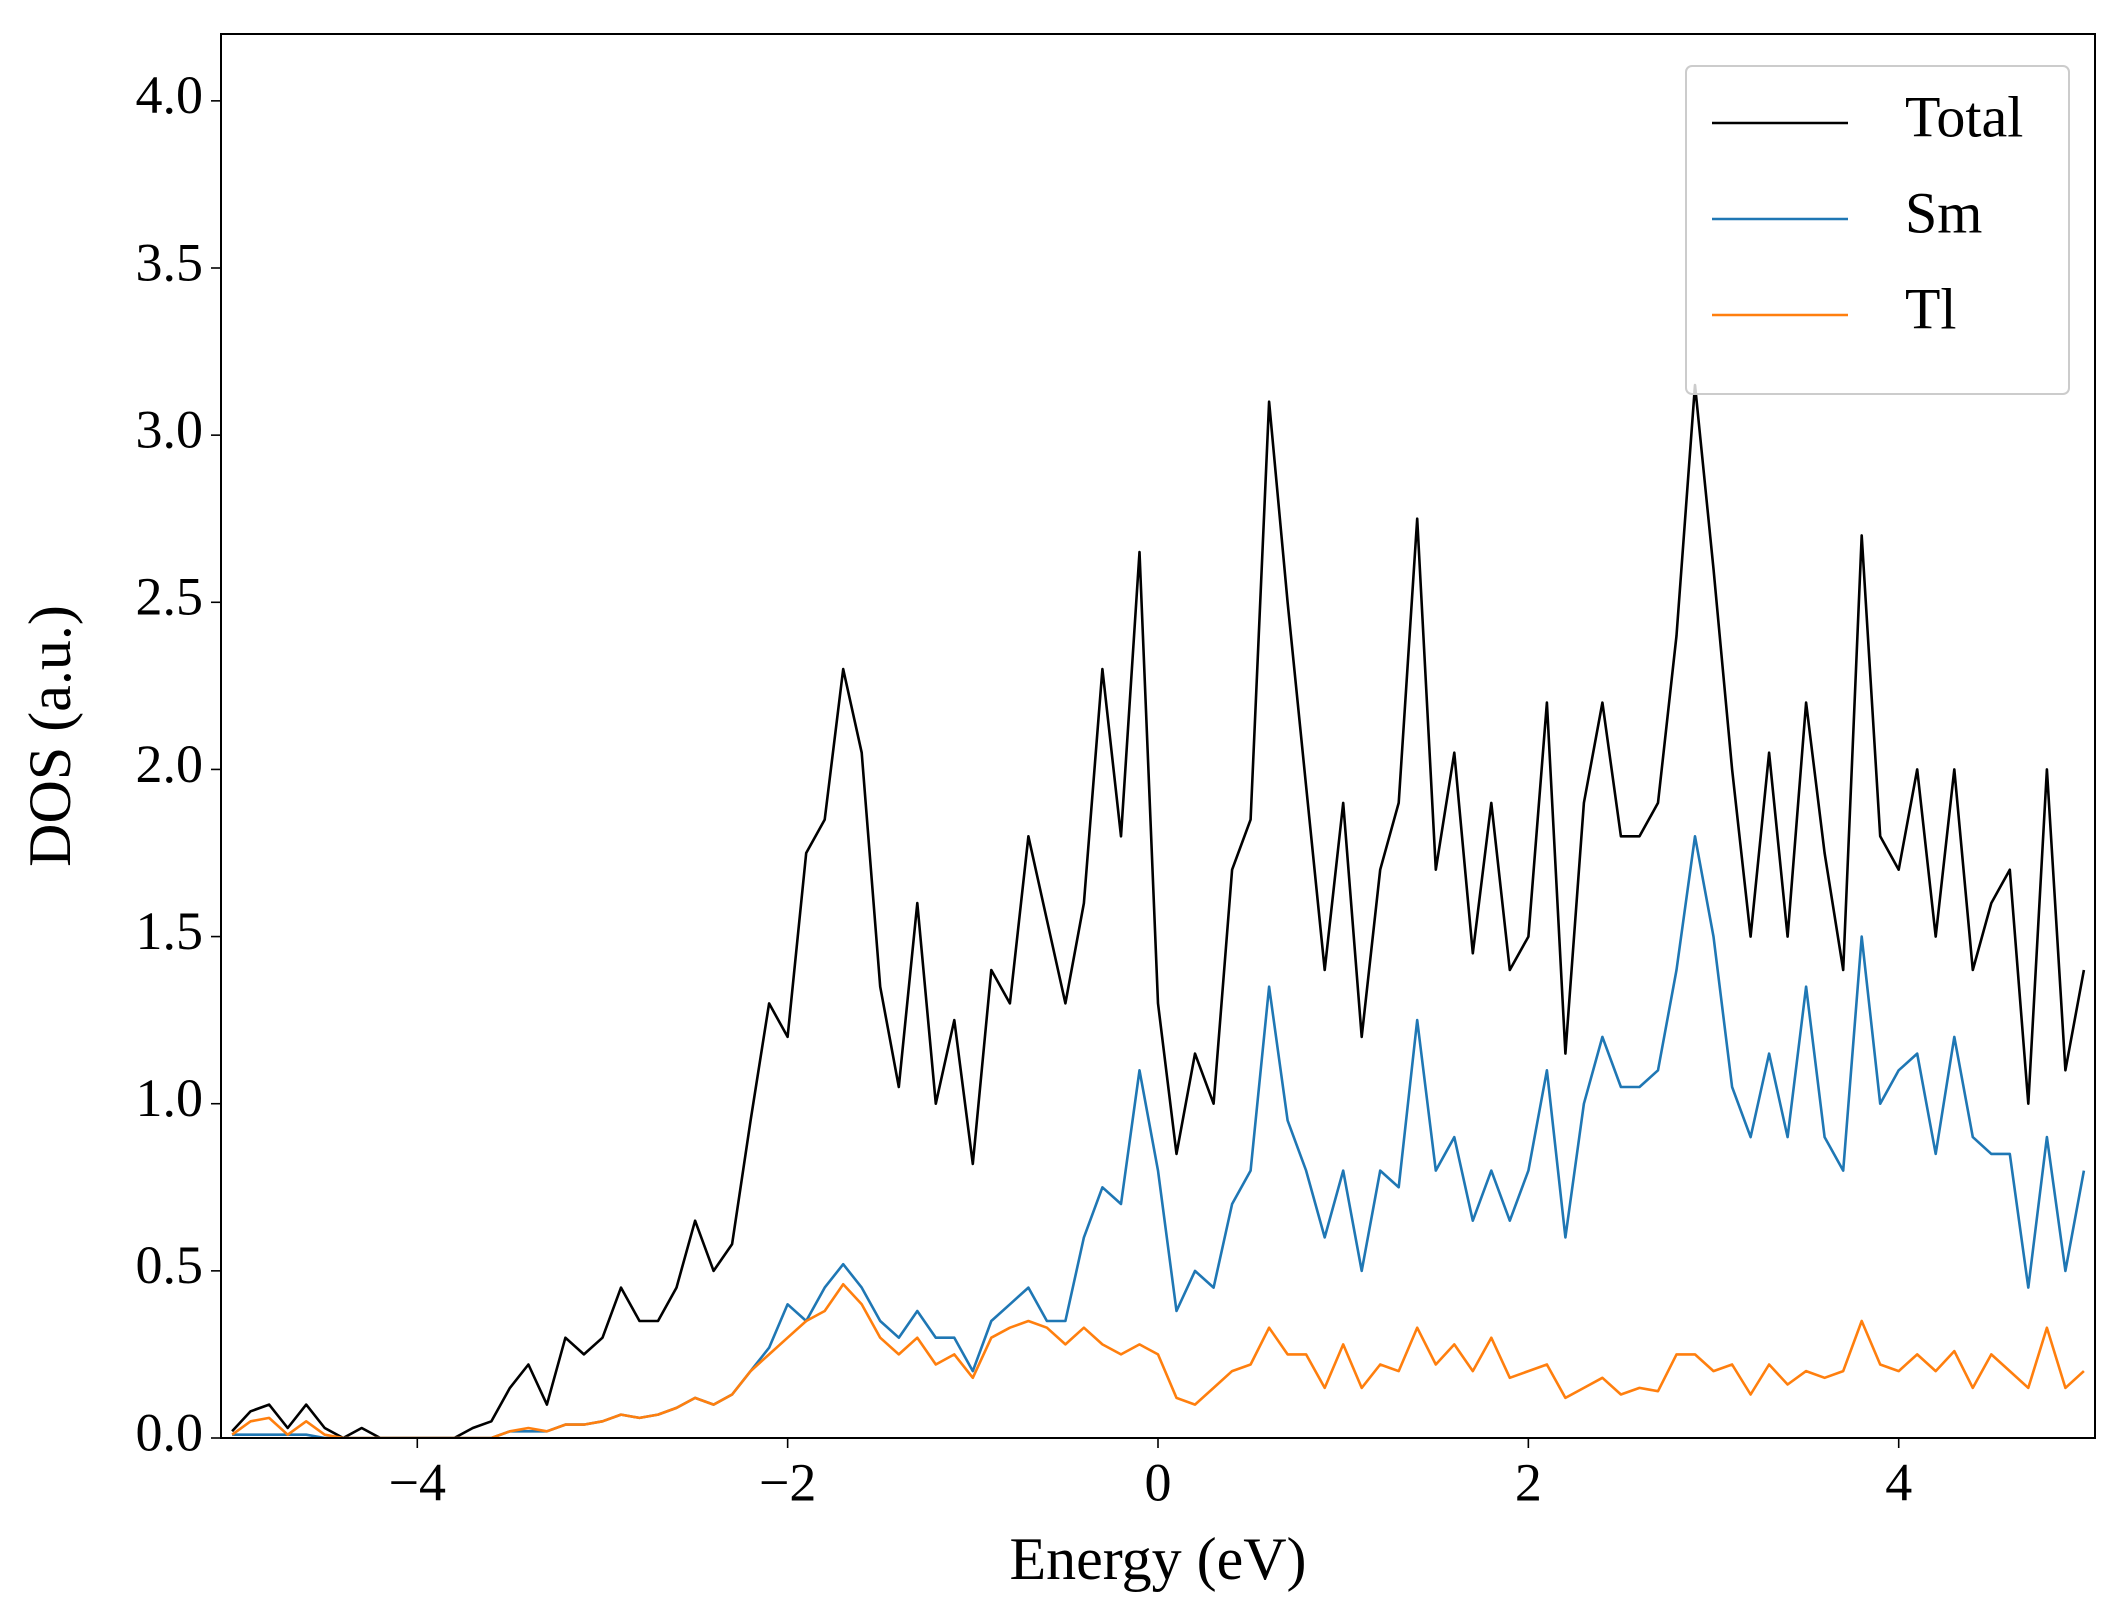 The height and width of the screenshot is (1617, 2113). What do you see at coordinates (170, 764) in the screenshot?
I see `y-tick-label: 2.0` at bounding box center [170, 764].